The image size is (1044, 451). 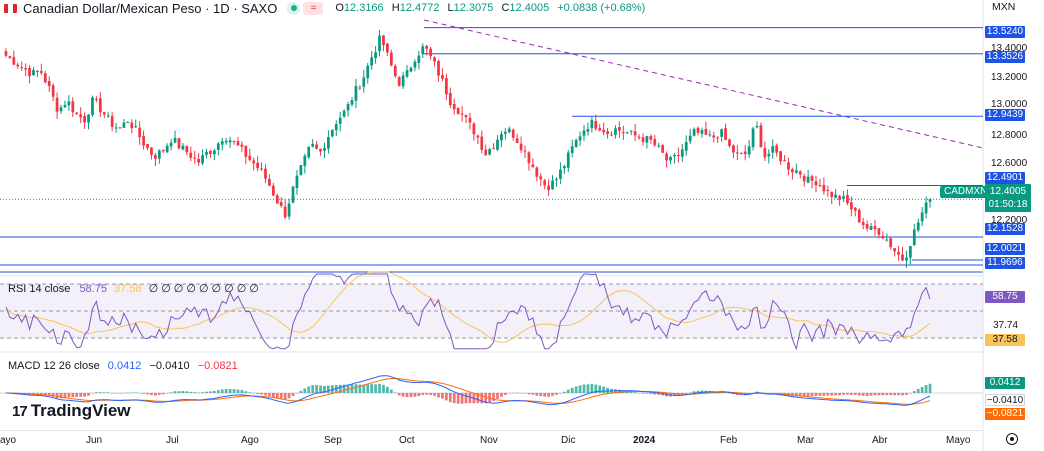 What do you see at coordinates (1004, 7) in the screenshot?
I see `currency-label: MXN` at bounding box center [1004, 7].